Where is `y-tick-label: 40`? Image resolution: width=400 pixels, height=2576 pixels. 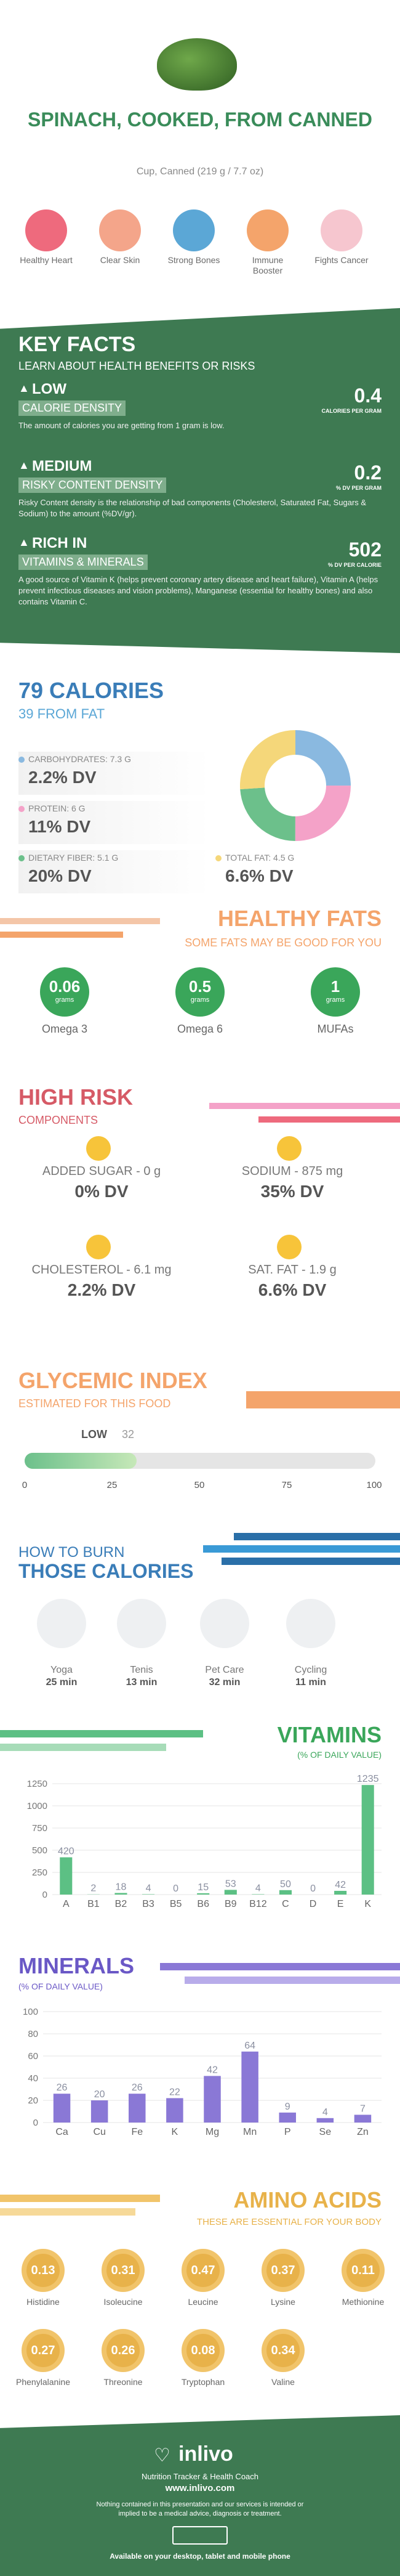
y-tick-label: 40 is located at coordinates (33, 2078).